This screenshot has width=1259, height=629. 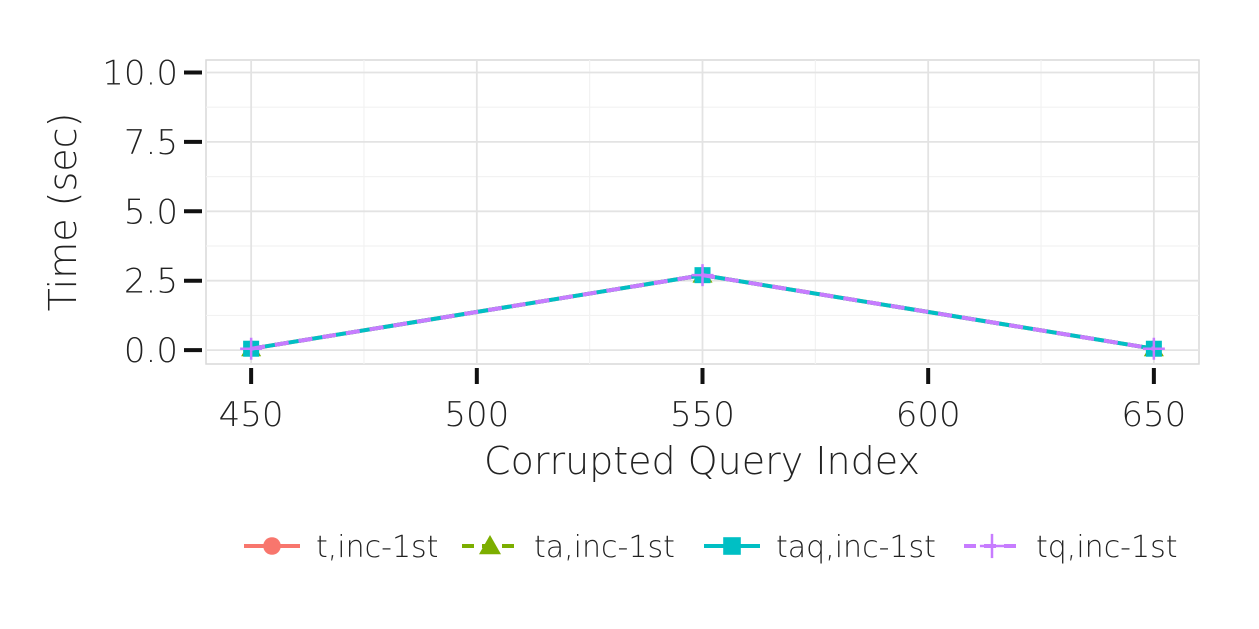 What do you see at coordinates (151, 143) in the screenshot?
I see `y-tick-label: 7.5` at bounding box center [151, 143].